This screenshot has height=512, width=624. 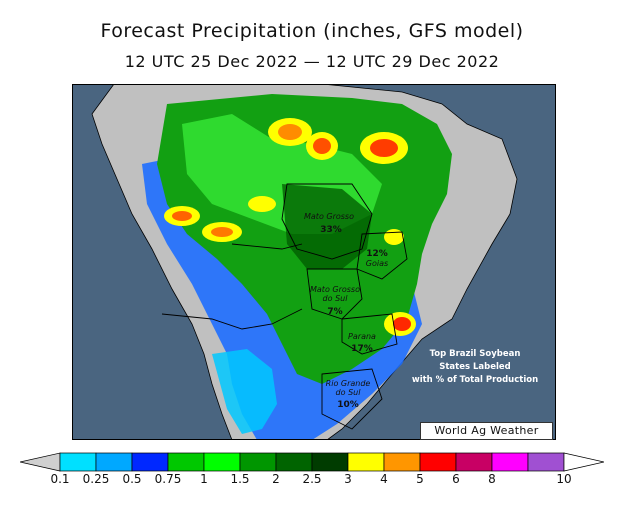 What do you see at coordinates (348, 383) in the screenshot?
I see `label-rio-grande-do-sul-1: Rio Grande` at bounding box center [348, 383].